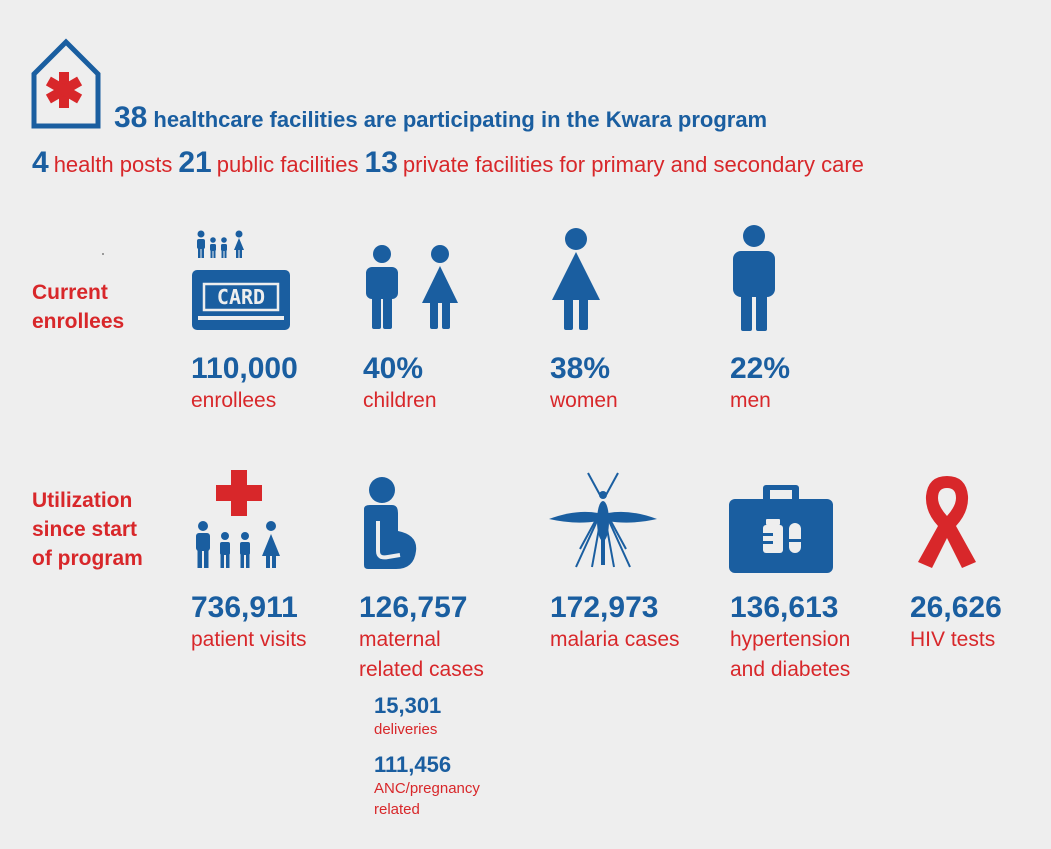  What do you see at coordinates (78, 307) in the screenshot?
I see `section-label-enrollees: Current enrollees` at bounding box center [78, 307].